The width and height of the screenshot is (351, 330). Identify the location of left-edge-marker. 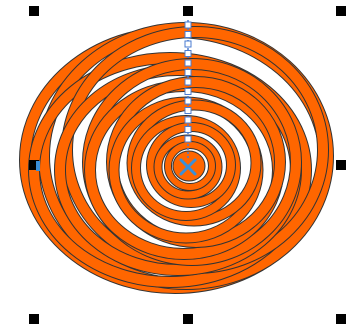
(38, 166).